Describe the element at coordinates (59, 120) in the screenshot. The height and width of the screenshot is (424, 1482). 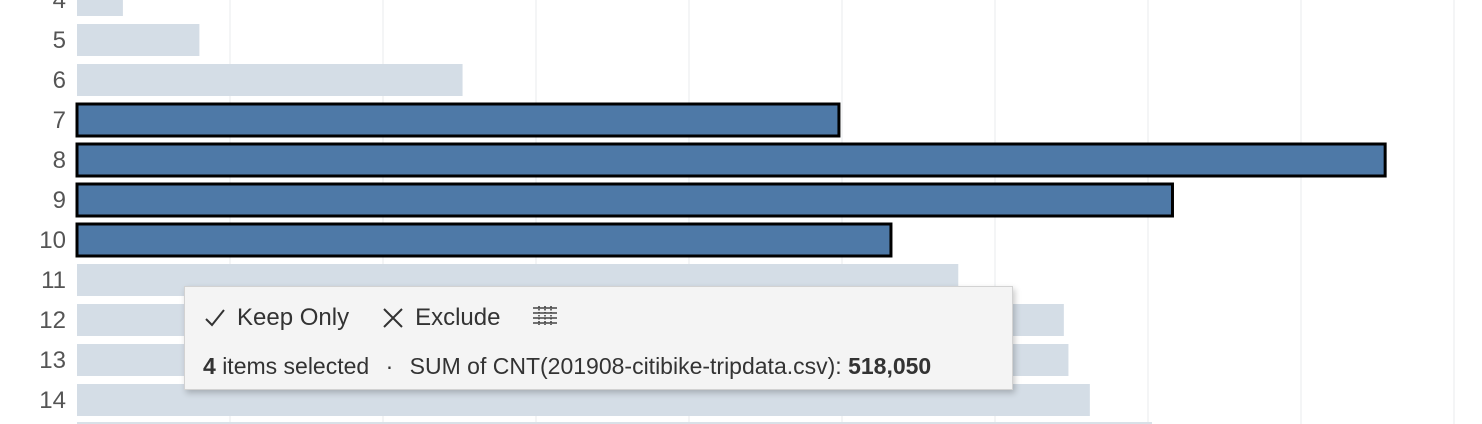
I see `category-label: 7` at that location.